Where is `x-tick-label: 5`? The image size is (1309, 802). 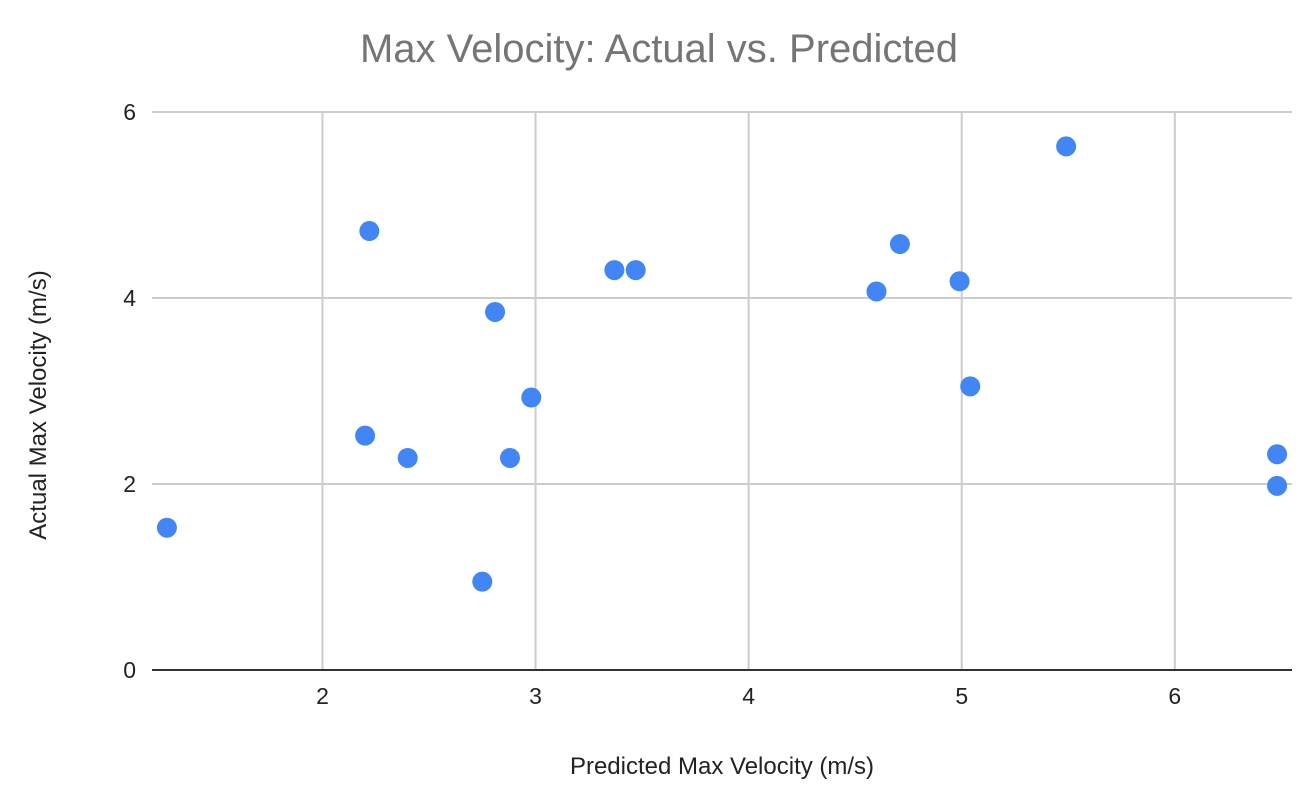
x-tick-label: 5 is located at coordinates (961, 696).